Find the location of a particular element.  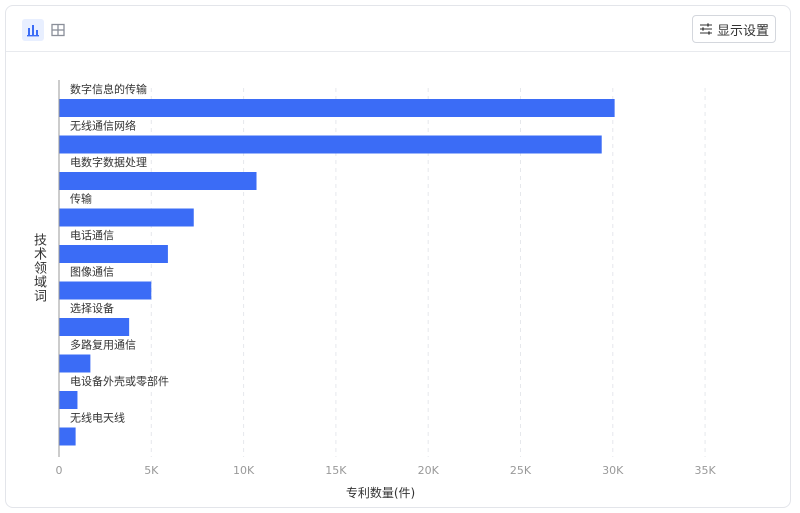

x-tick-label: 0 is located at coordinates (59, 470).